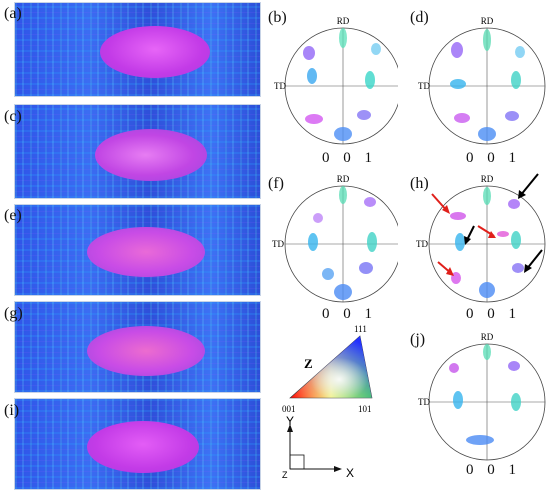 The width and height of the screenshot is (550, 494). Describe the element at coordinates (278, 244) in the screenshot. I see `td-label-f: TD` at that location.